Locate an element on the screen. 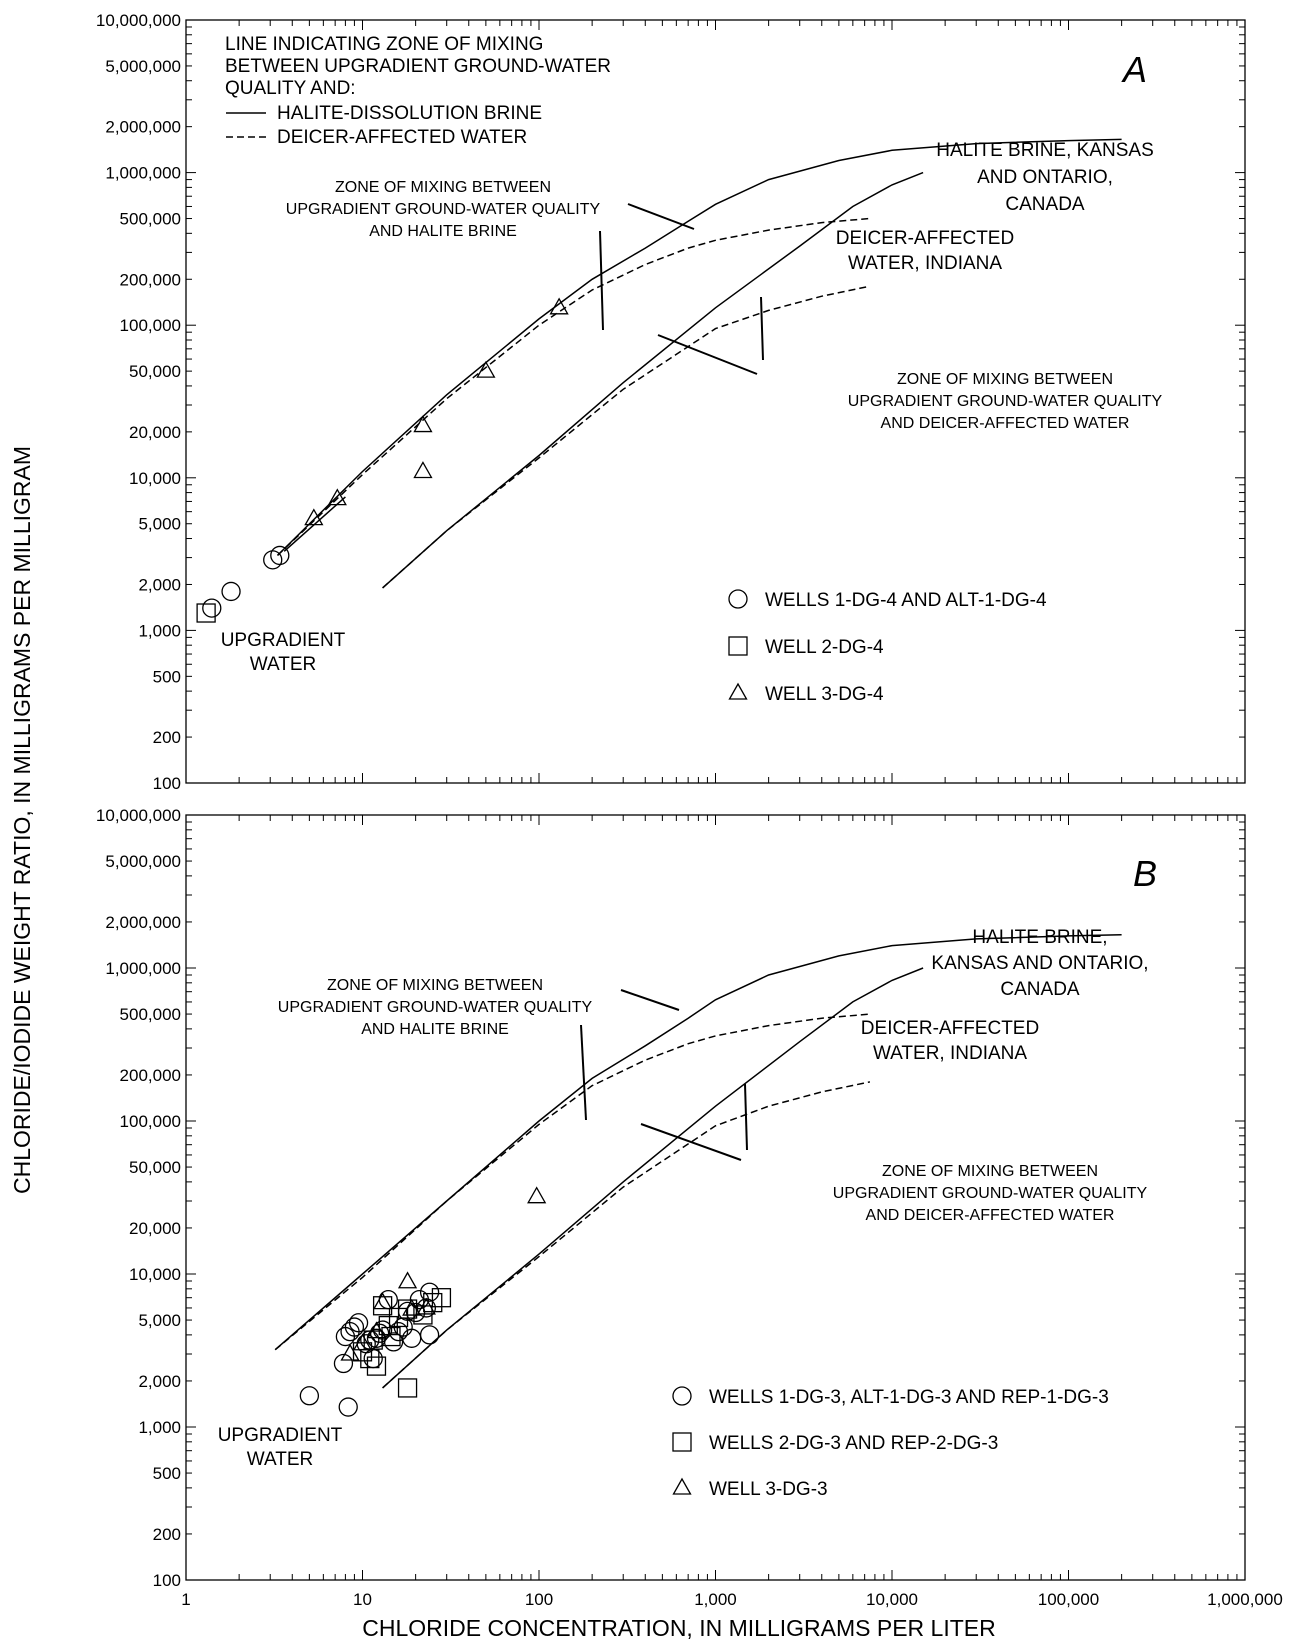 This screenshot has width=1299, height=1646. y-tick-label: 2,000,000 is located at coordinates (143, 127).